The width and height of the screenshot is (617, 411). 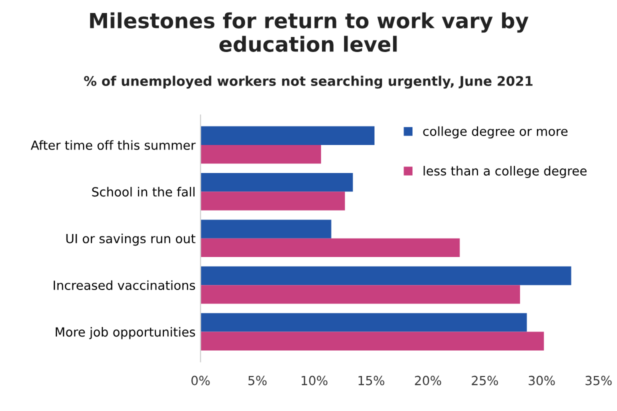 I want to click on x-tick-label: 30%, so click(x=541, y=381).